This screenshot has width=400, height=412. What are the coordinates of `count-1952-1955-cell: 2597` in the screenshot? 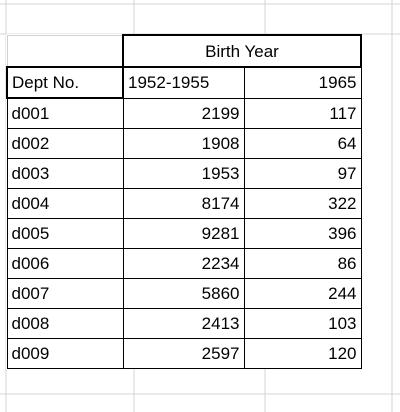 It's located at (183, 353).